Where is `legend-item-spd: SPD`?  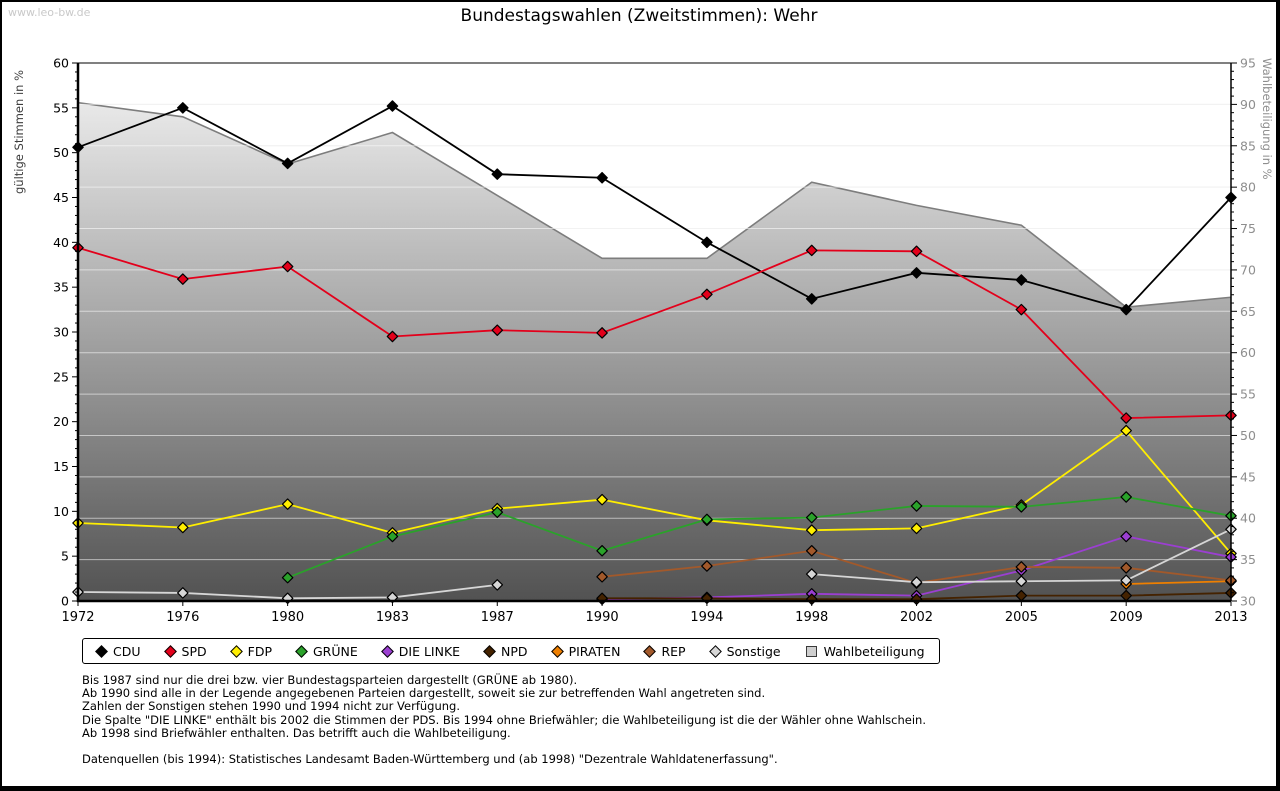 legend-item-spd: SPD is located at coordinates (185, 651).